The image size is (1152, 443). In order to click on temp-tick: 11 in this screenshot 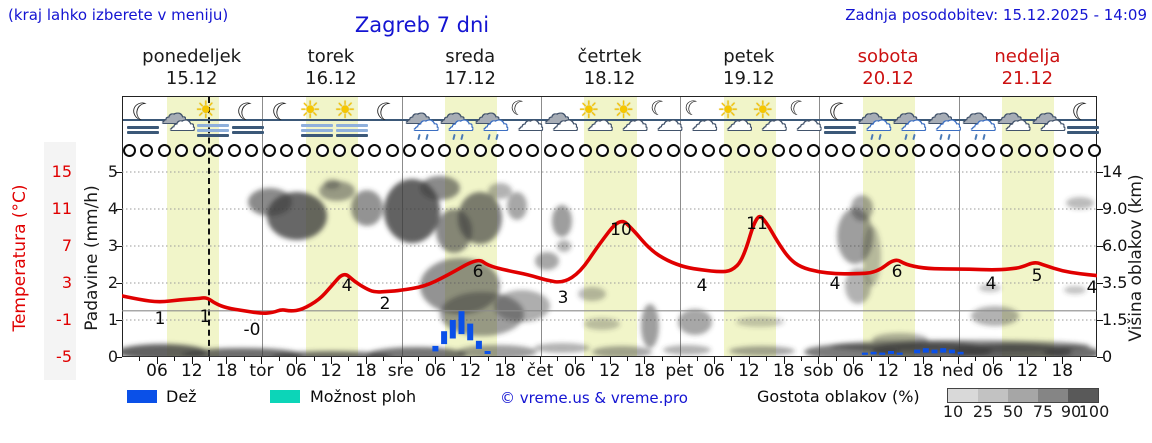, I will do `click(61, 208)`.